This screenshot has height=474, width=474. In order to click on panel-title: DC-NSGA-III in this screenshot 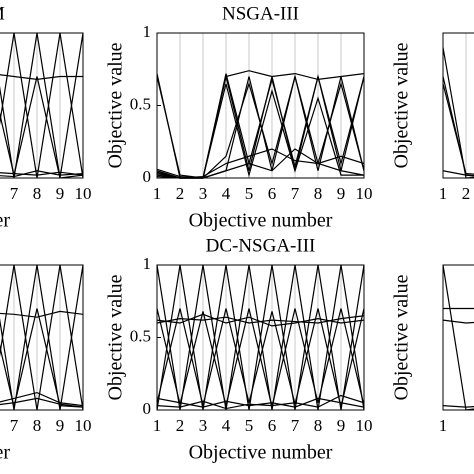, I will do `click(261, 245)`.